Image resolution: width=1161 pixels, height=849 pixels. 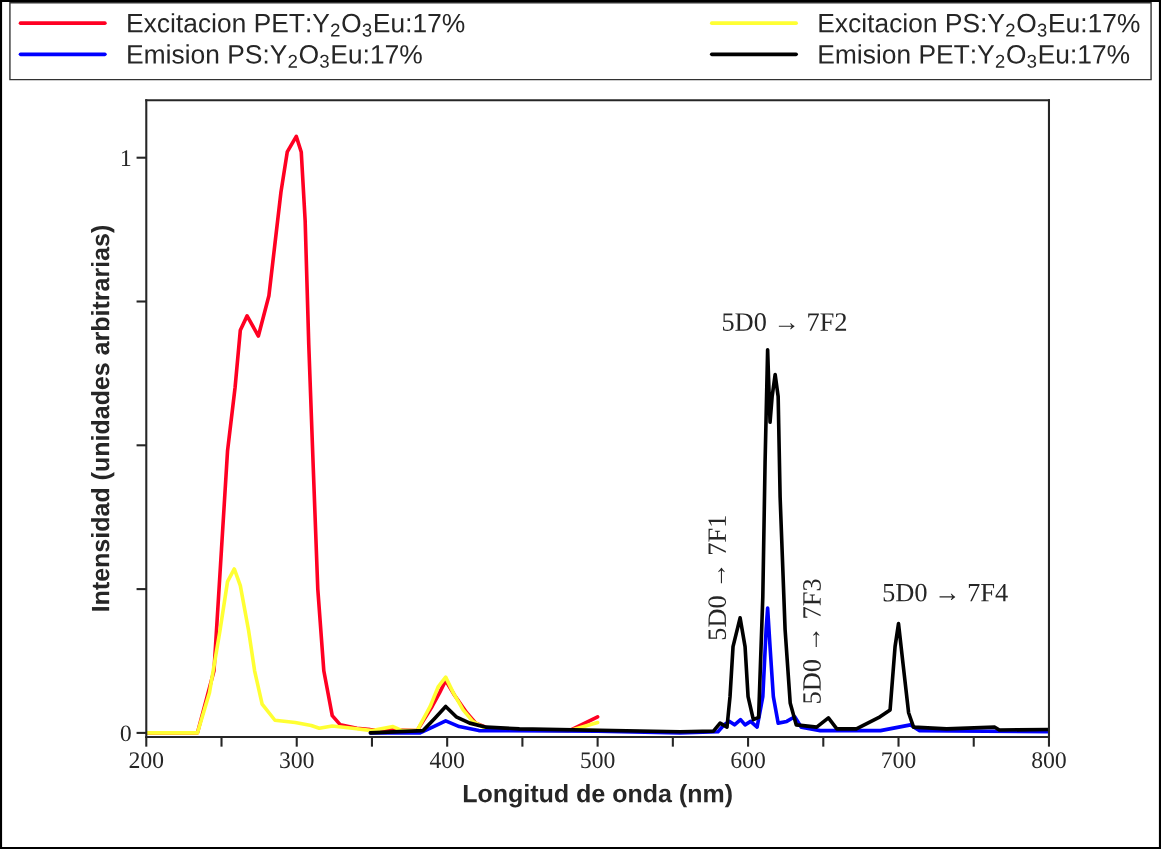 What do you see at coordinates (297, 760) in the screenshot?
I see `x-tick-label: 300` at bounding box center [297, 760].